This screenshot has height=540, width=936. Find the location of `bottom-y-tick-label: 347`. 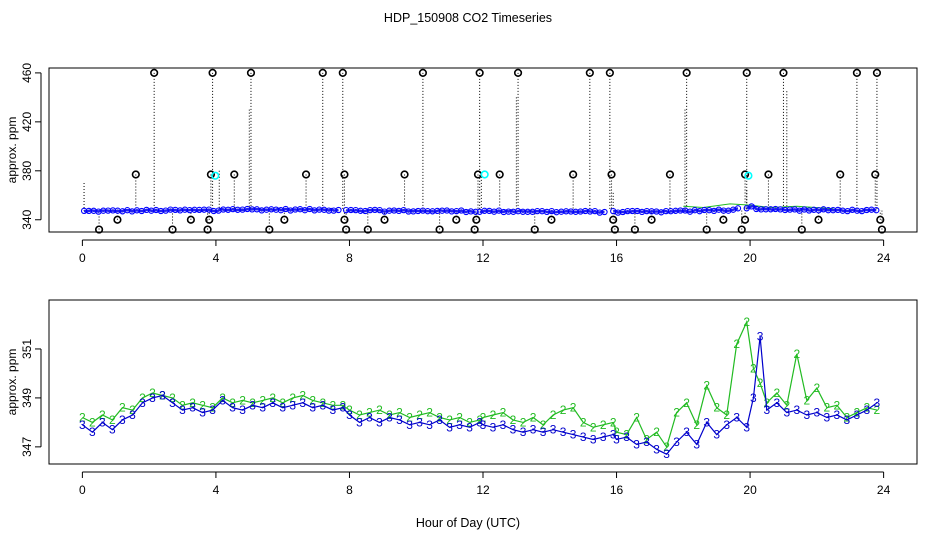

bottom-y-tick-label: 347 is located at coordinates (27, 447).